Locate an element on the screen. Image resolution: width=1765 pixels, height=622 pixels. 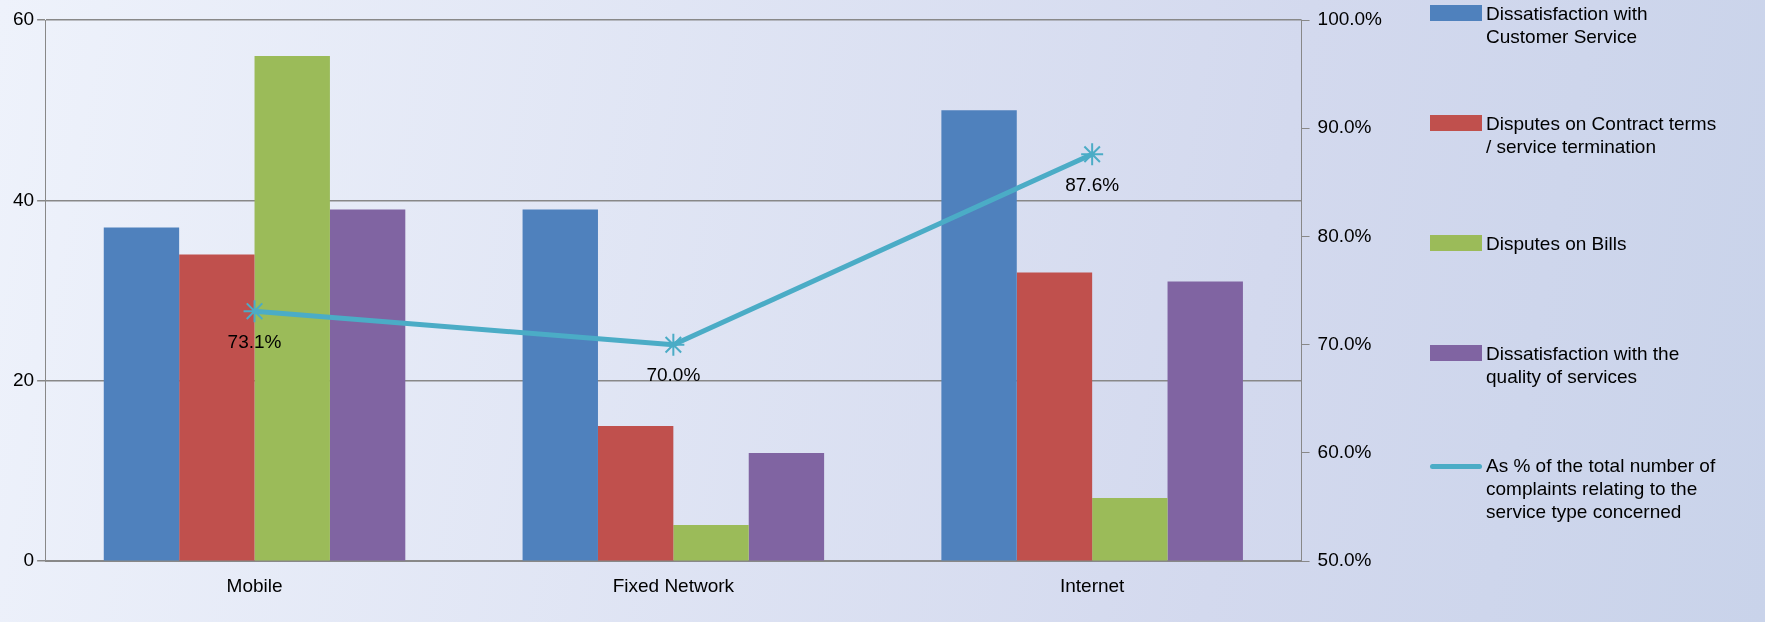
legend-label: As % of the total number of complaints relating to the service type concerned is located at coordinates (1601, 488).